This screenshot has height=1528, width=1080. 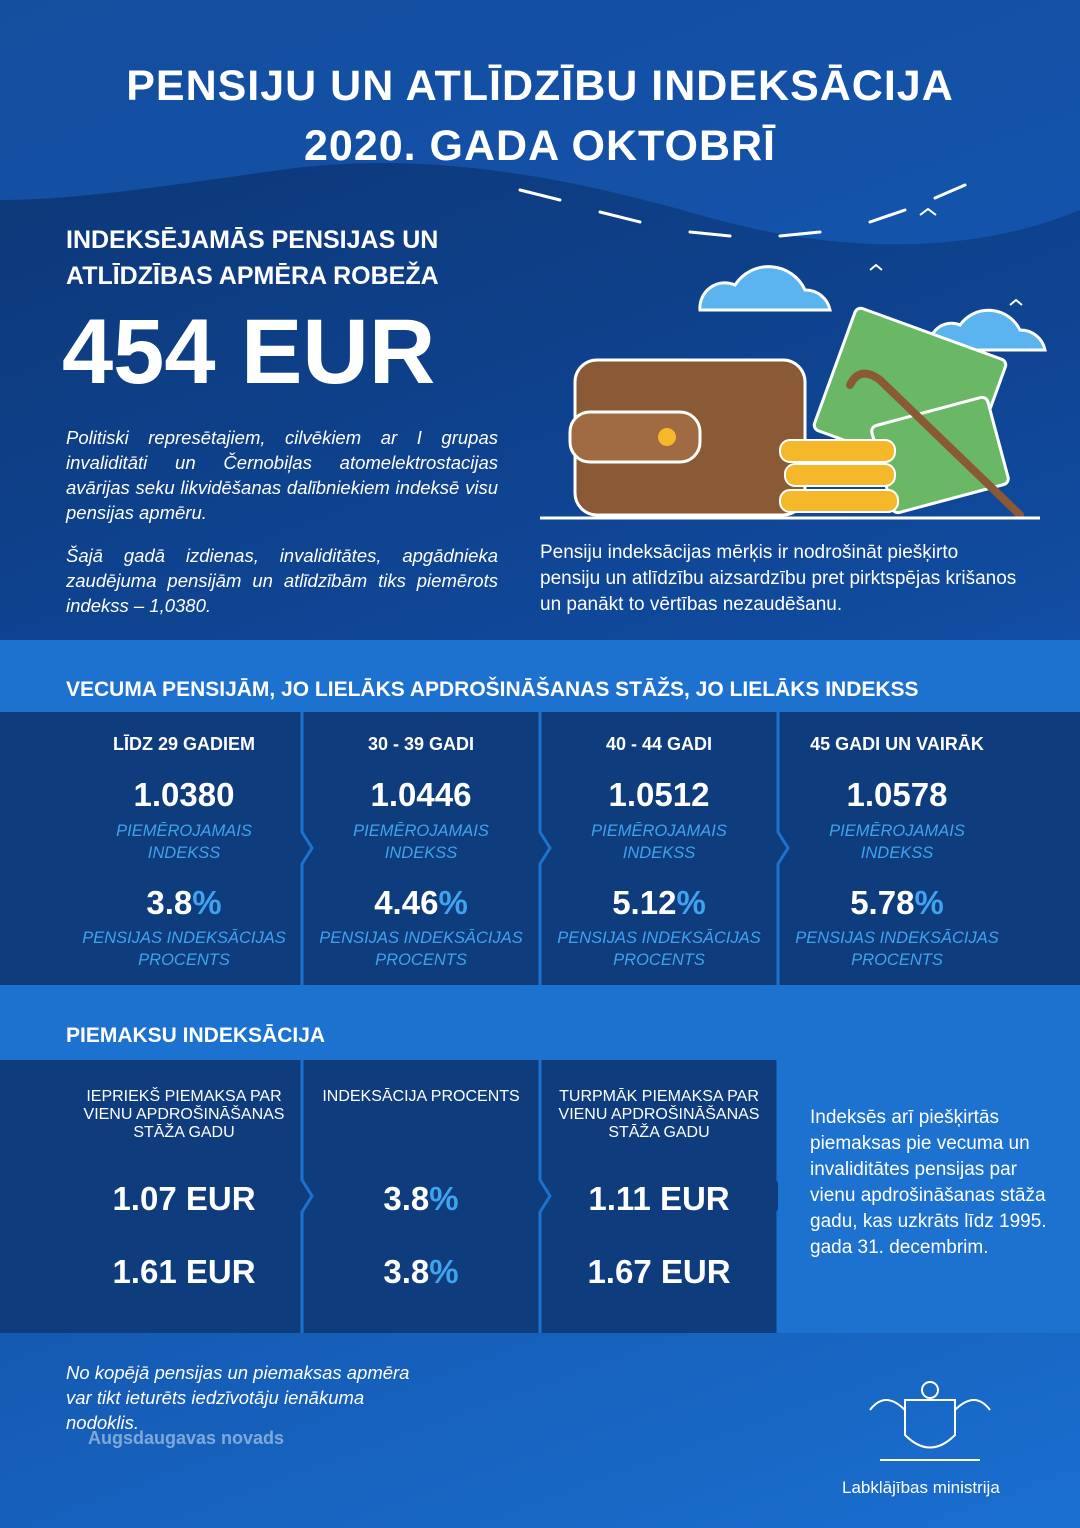 I want to click on watermark: Augsdaugavas novads, so click(x=186, y=1438).